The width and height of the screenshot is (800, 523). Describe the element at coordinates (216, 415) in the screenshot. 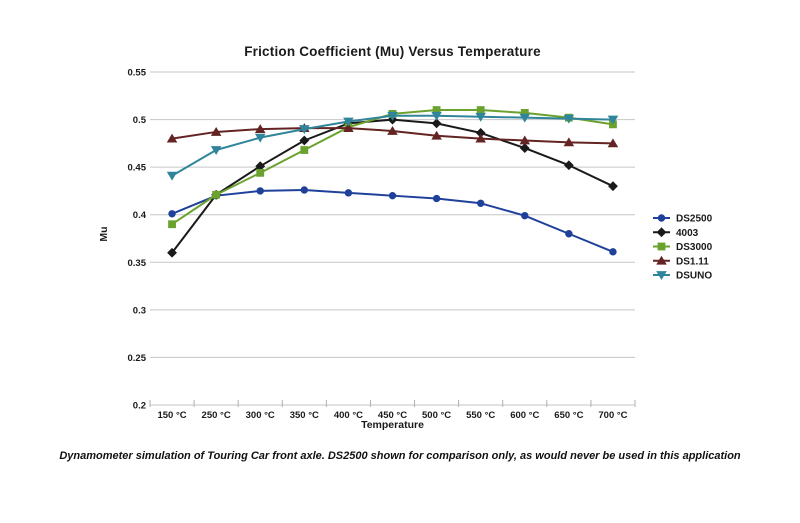

I see `x-tick-label: 250 °C` at that location.